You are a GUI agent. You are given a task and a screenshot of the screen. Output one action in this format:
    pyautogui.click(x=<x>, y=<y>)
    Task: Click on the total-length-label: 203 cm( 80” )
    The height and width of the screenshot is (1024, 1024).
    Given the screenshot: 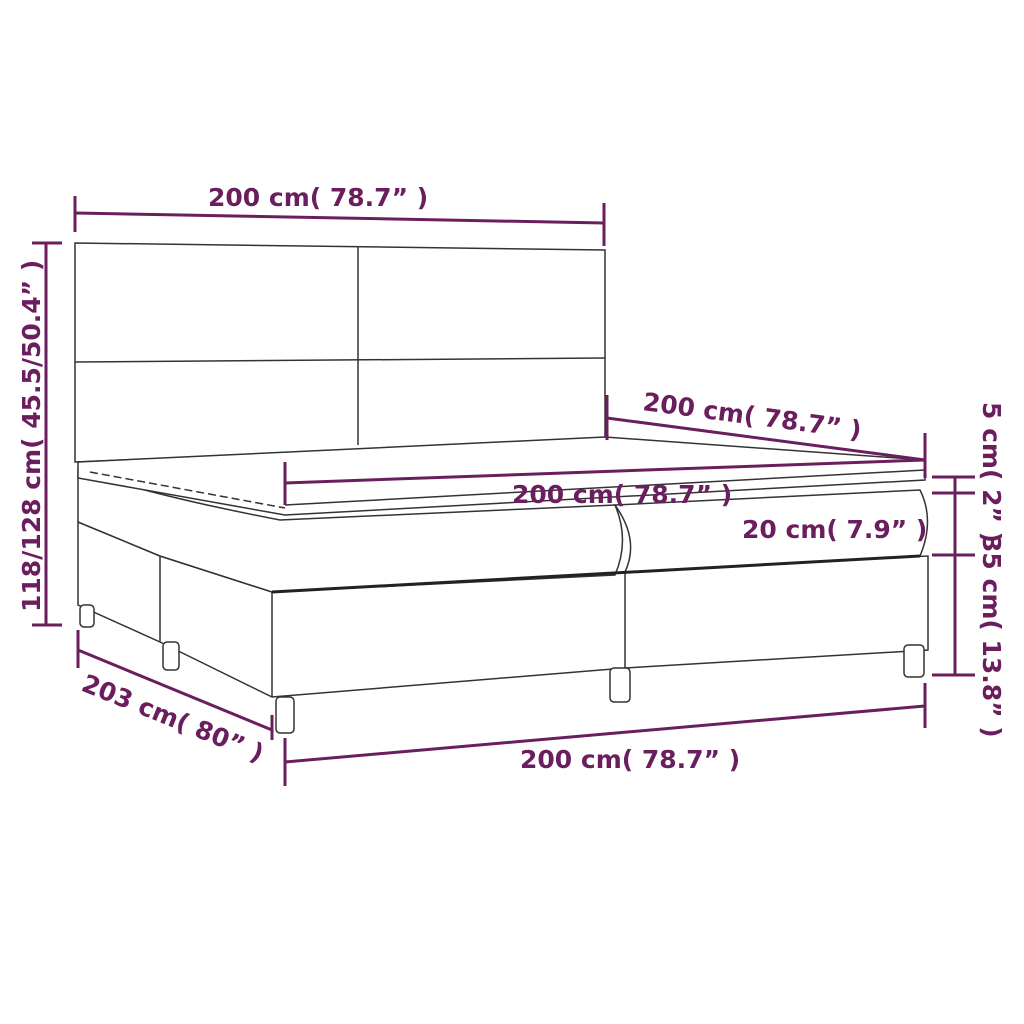 What is the action you would take?
    pyautogui.click(x=173, y=718)
    